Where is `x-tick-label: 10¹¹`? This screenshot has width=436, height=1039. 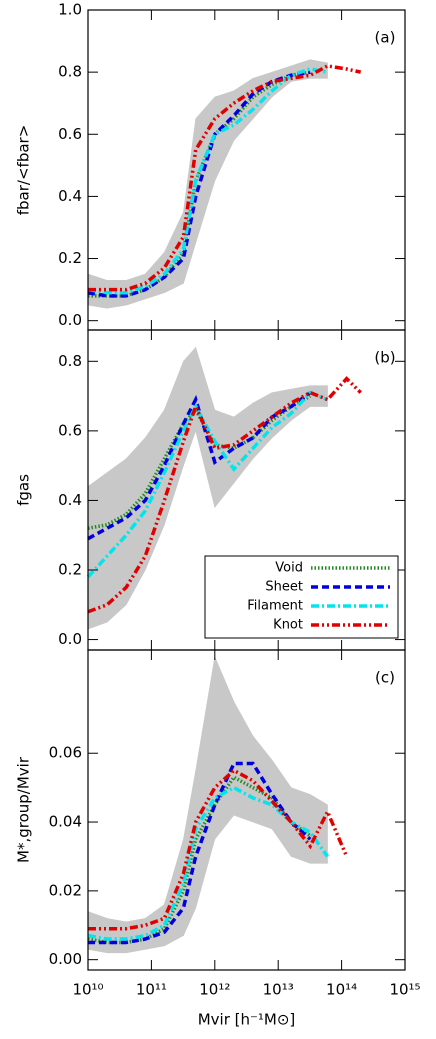
x-tick-label: 10¹¹ is located at coordinates (151, 990).